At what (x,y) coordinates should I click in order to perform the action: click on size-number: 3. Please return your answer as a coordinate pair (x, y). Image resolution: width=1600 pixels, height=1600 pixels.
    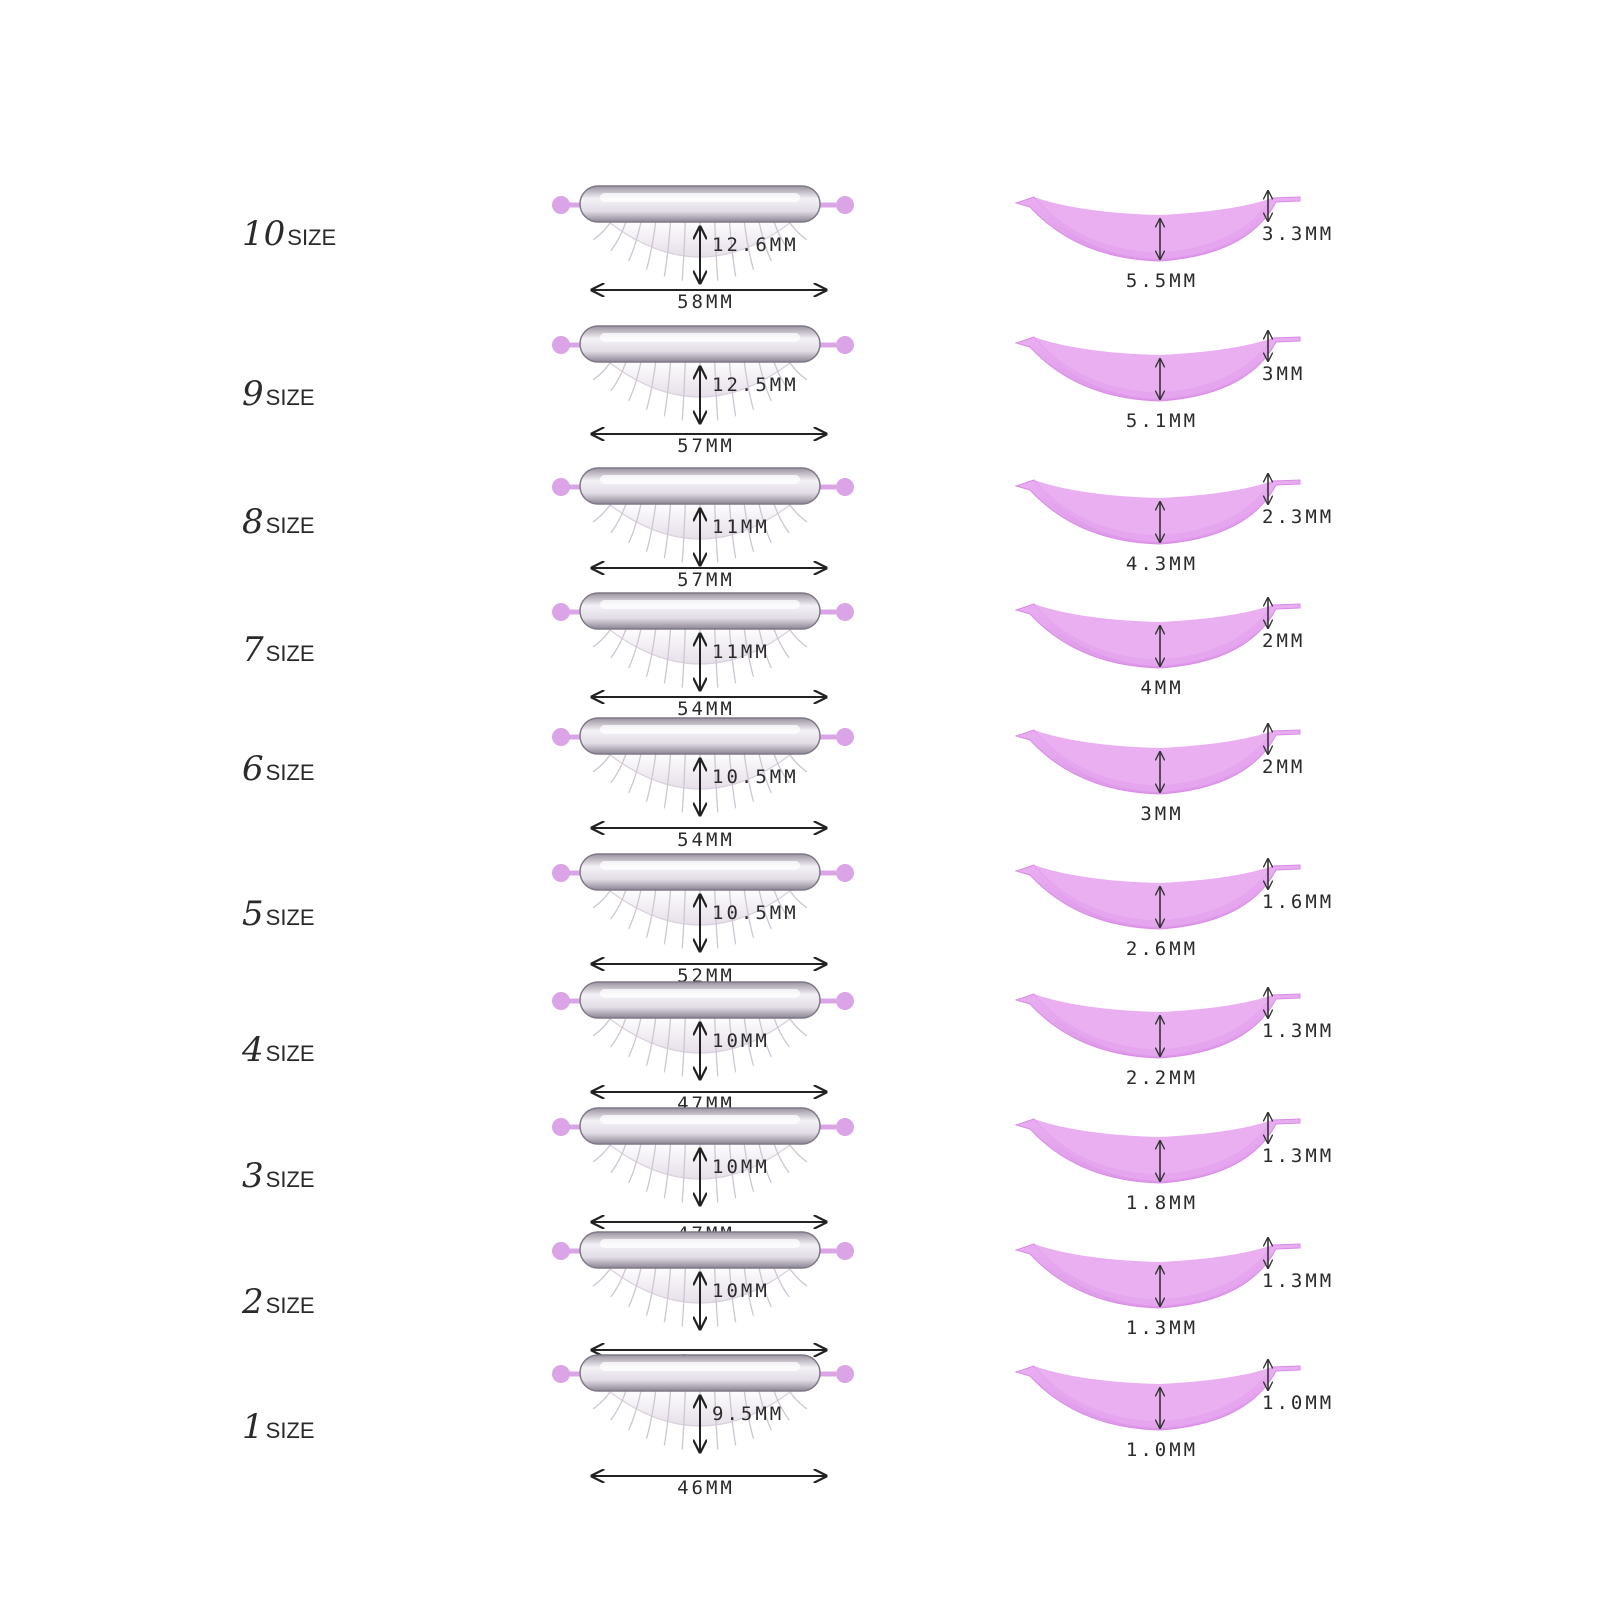
    Looking at the image, I should click on (253, 1176).